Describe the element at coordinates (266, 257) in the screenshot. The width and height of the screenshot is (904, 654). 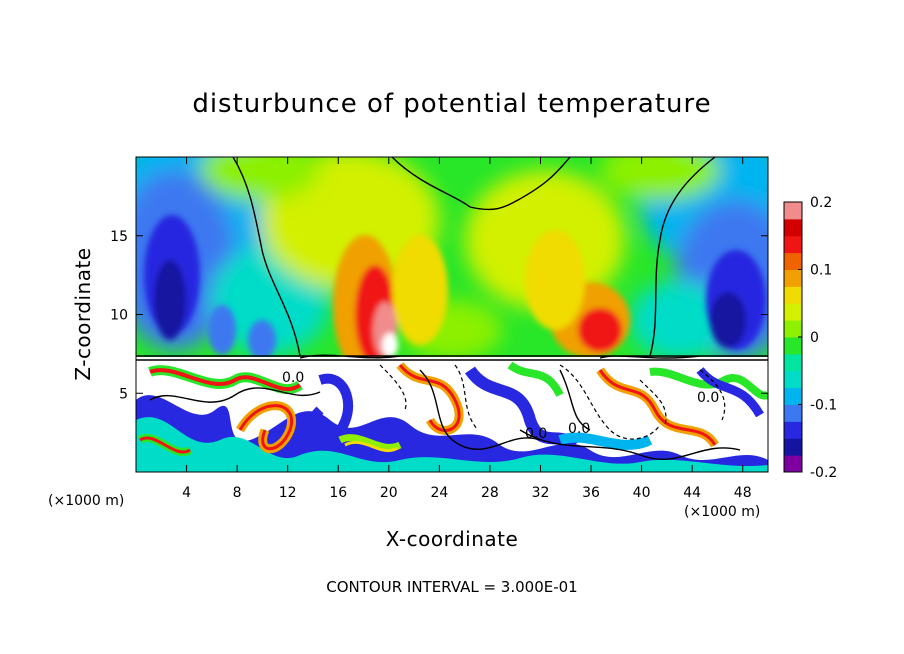
I see `zero-contour-left` at that location.